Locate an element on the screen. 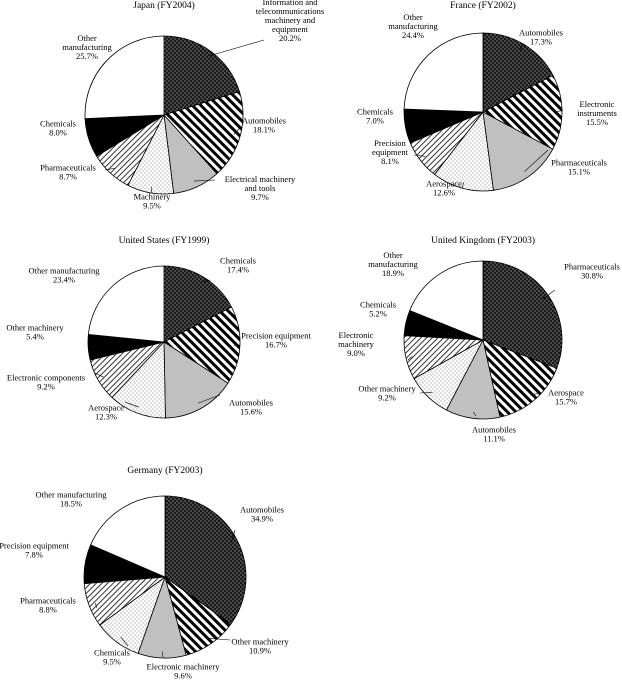  slice-category-label: instruments is located at coordinates (597, 113).